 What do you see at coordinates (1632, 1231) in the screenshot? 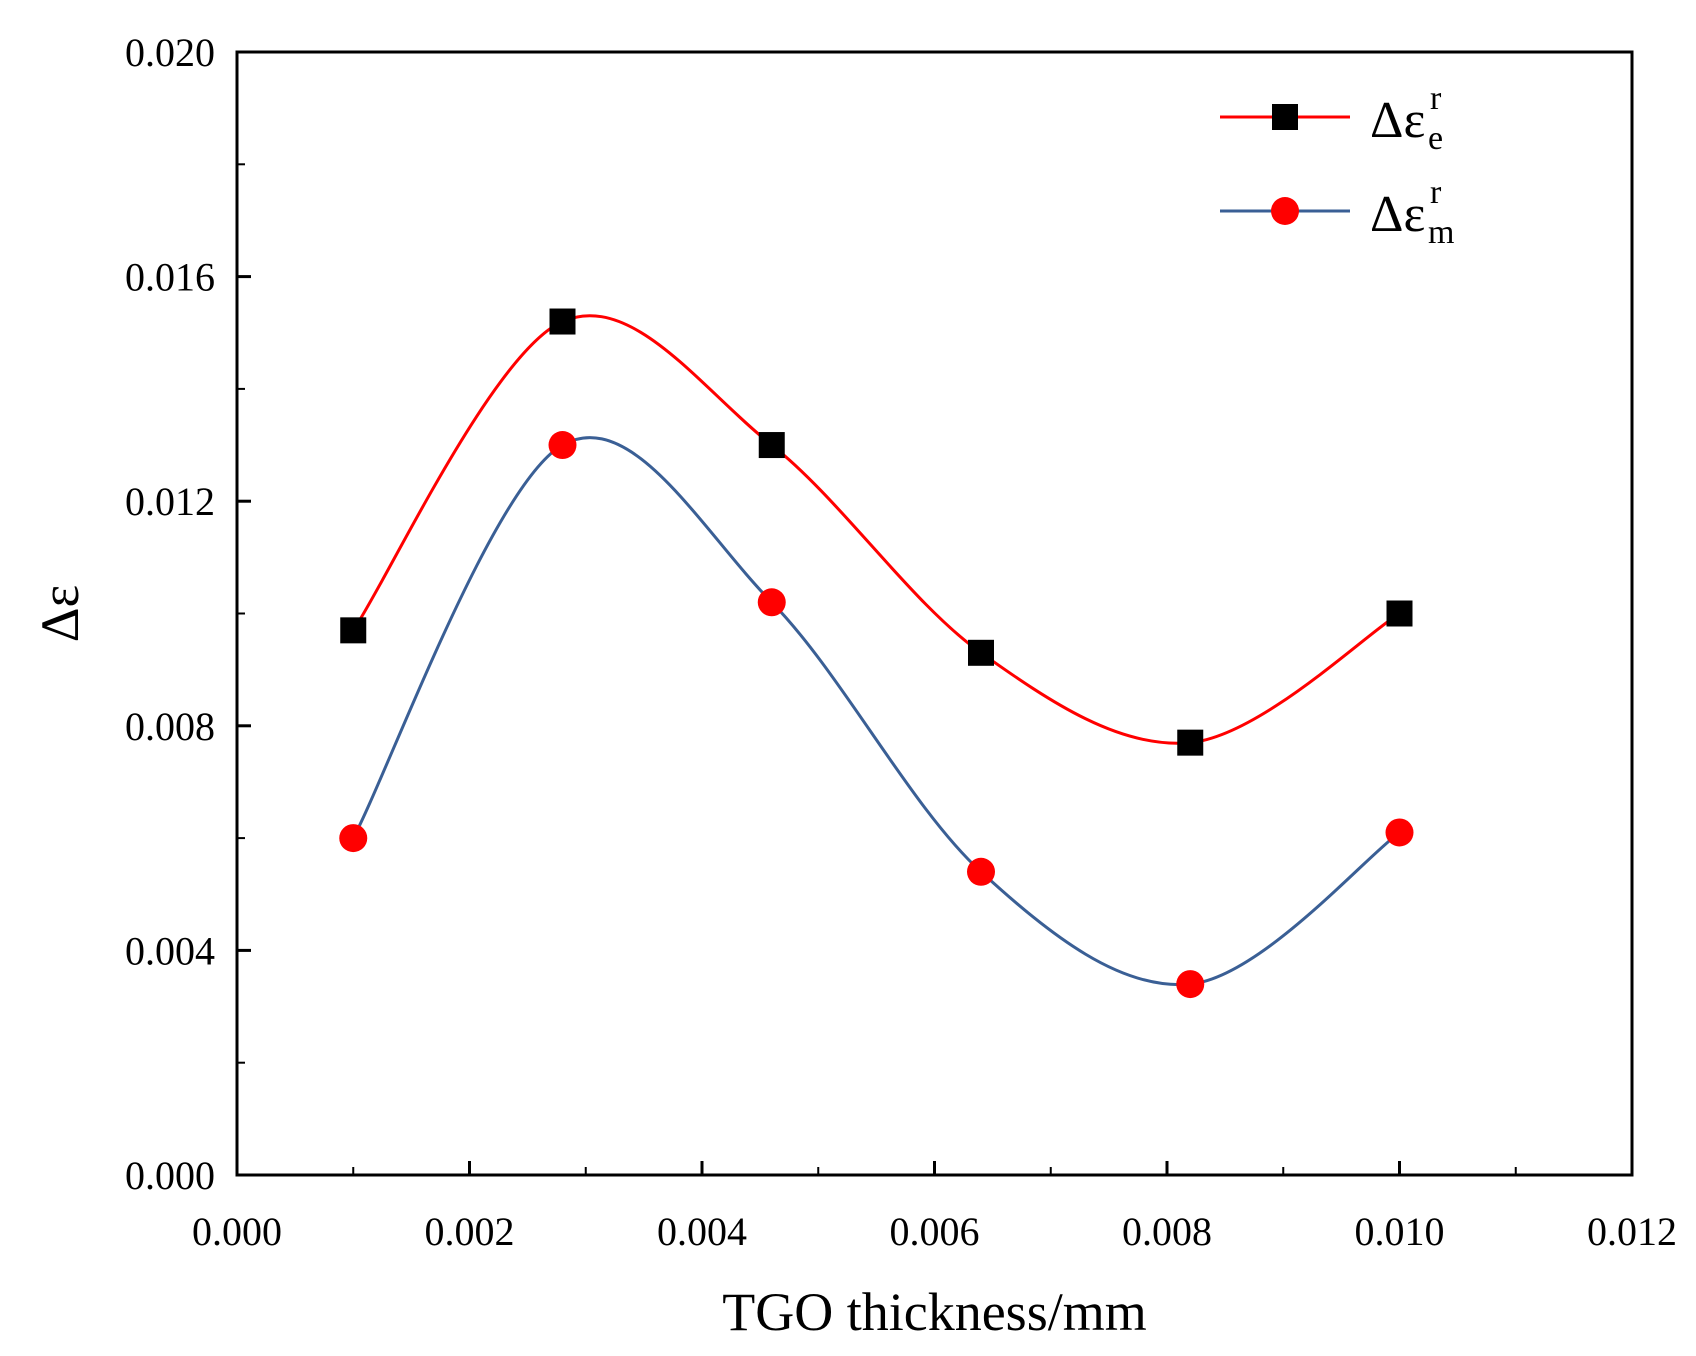
I see `x-tick-label: 0.012` at bounding box center [1632, 1231].